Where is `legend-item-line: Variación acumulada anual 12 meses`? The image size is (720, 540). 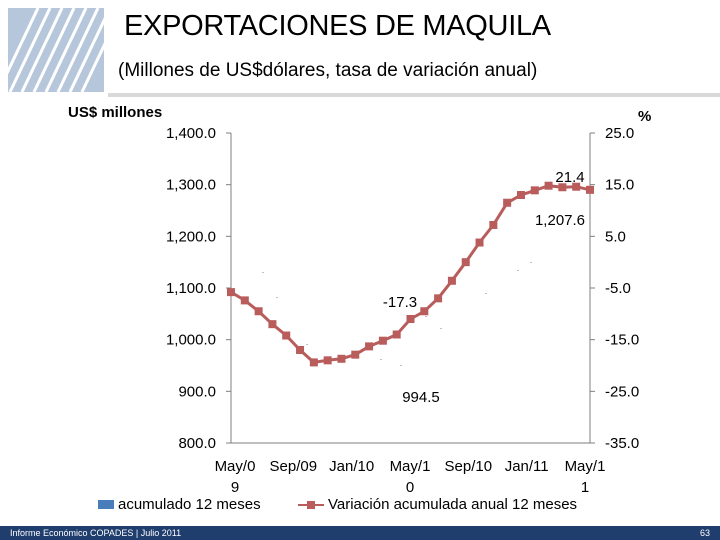
legend-item-line: Variación acumulada anual 12 meses is located at coordinates (437, 504).